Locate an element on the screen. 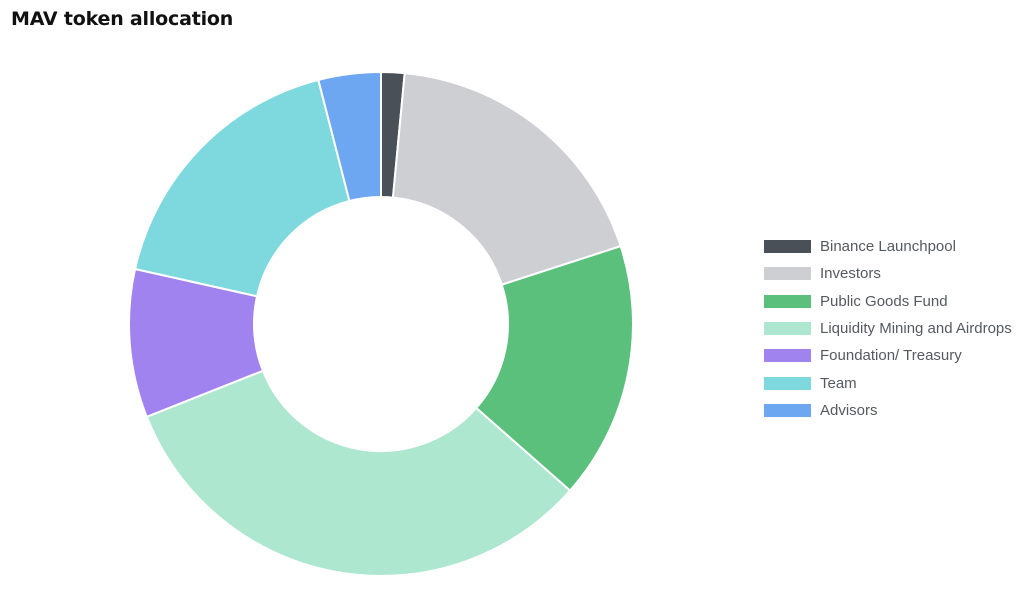  slice-public-goods-fund is located at coordinates (554, 368).